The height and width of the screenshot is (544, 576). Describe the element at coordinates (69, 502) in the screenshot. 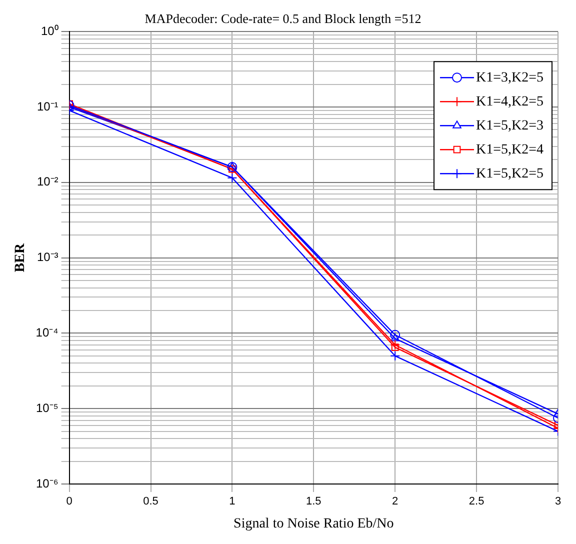

I see `x-tick-label: 0` at that location.